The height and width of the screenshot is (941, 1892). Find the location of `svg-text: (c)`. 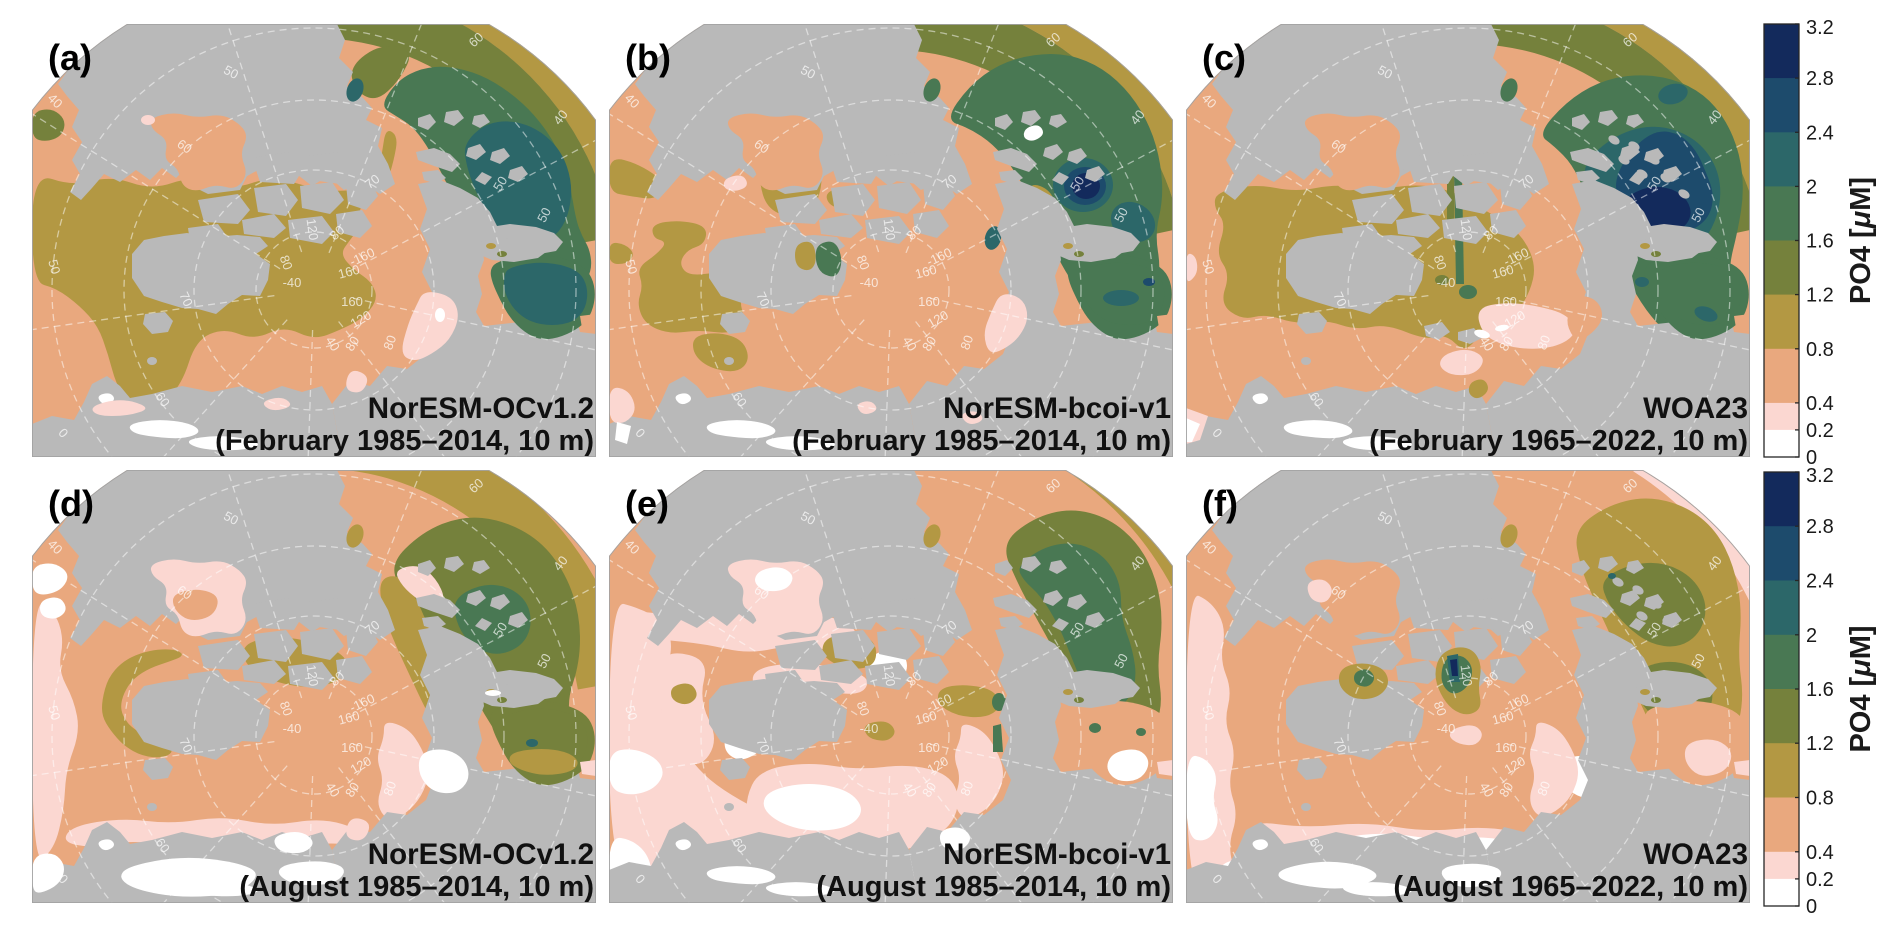

svg-text: (c) is located at coordinates (1224, 57).